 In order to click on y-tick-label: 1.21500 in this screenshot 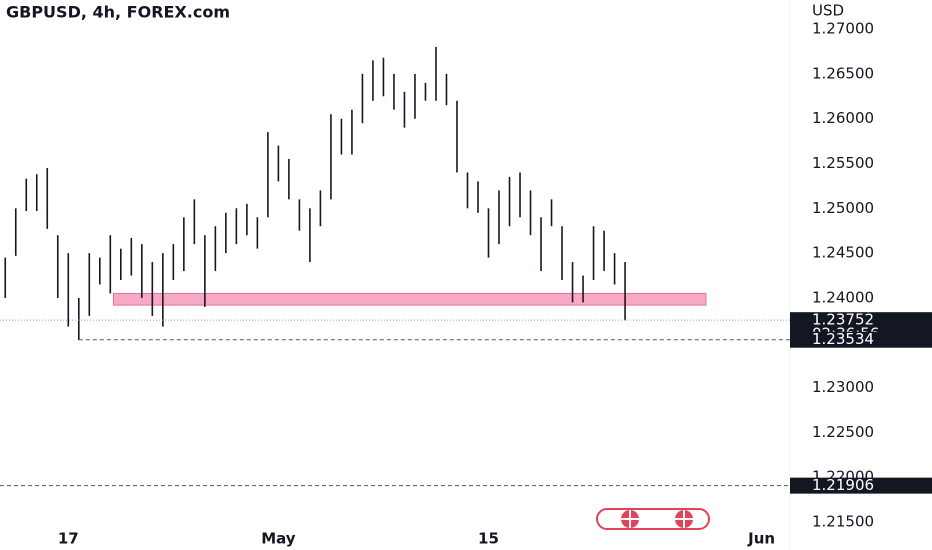, I will do `click(843, 522)`.